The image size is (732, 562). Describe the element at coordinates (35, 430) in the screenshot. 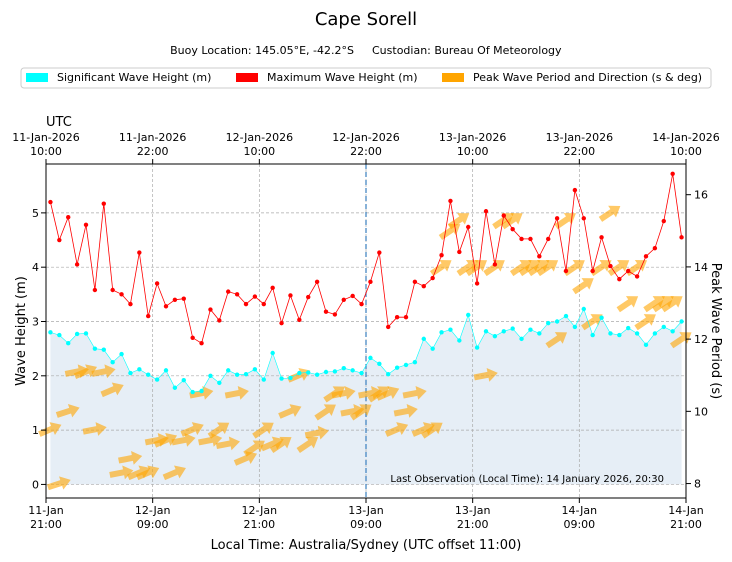

I see `y-tick-label-left: 1` at that location.